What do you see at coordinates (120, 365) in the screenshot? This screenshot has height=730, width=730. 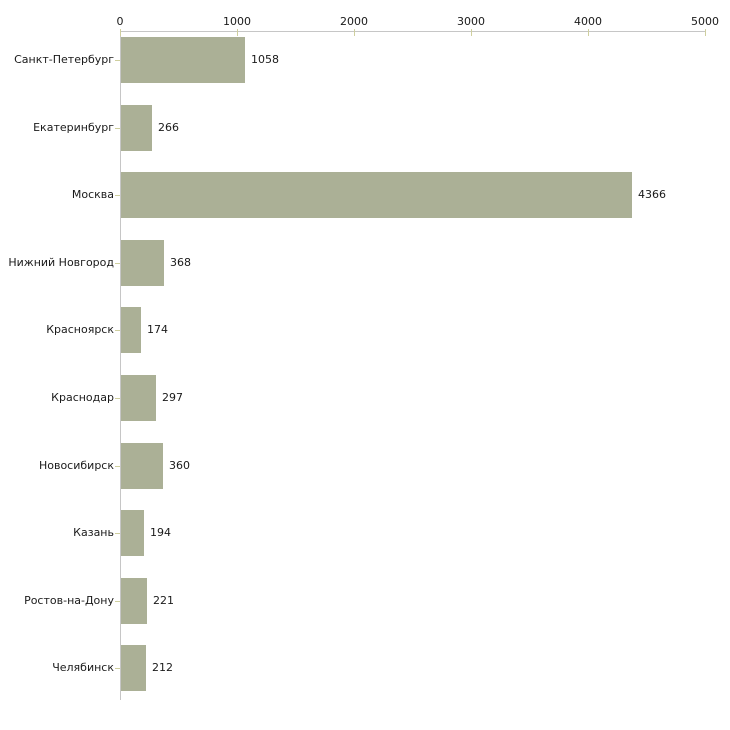 I see `y-axis-line` at bounding box center [120, 365].